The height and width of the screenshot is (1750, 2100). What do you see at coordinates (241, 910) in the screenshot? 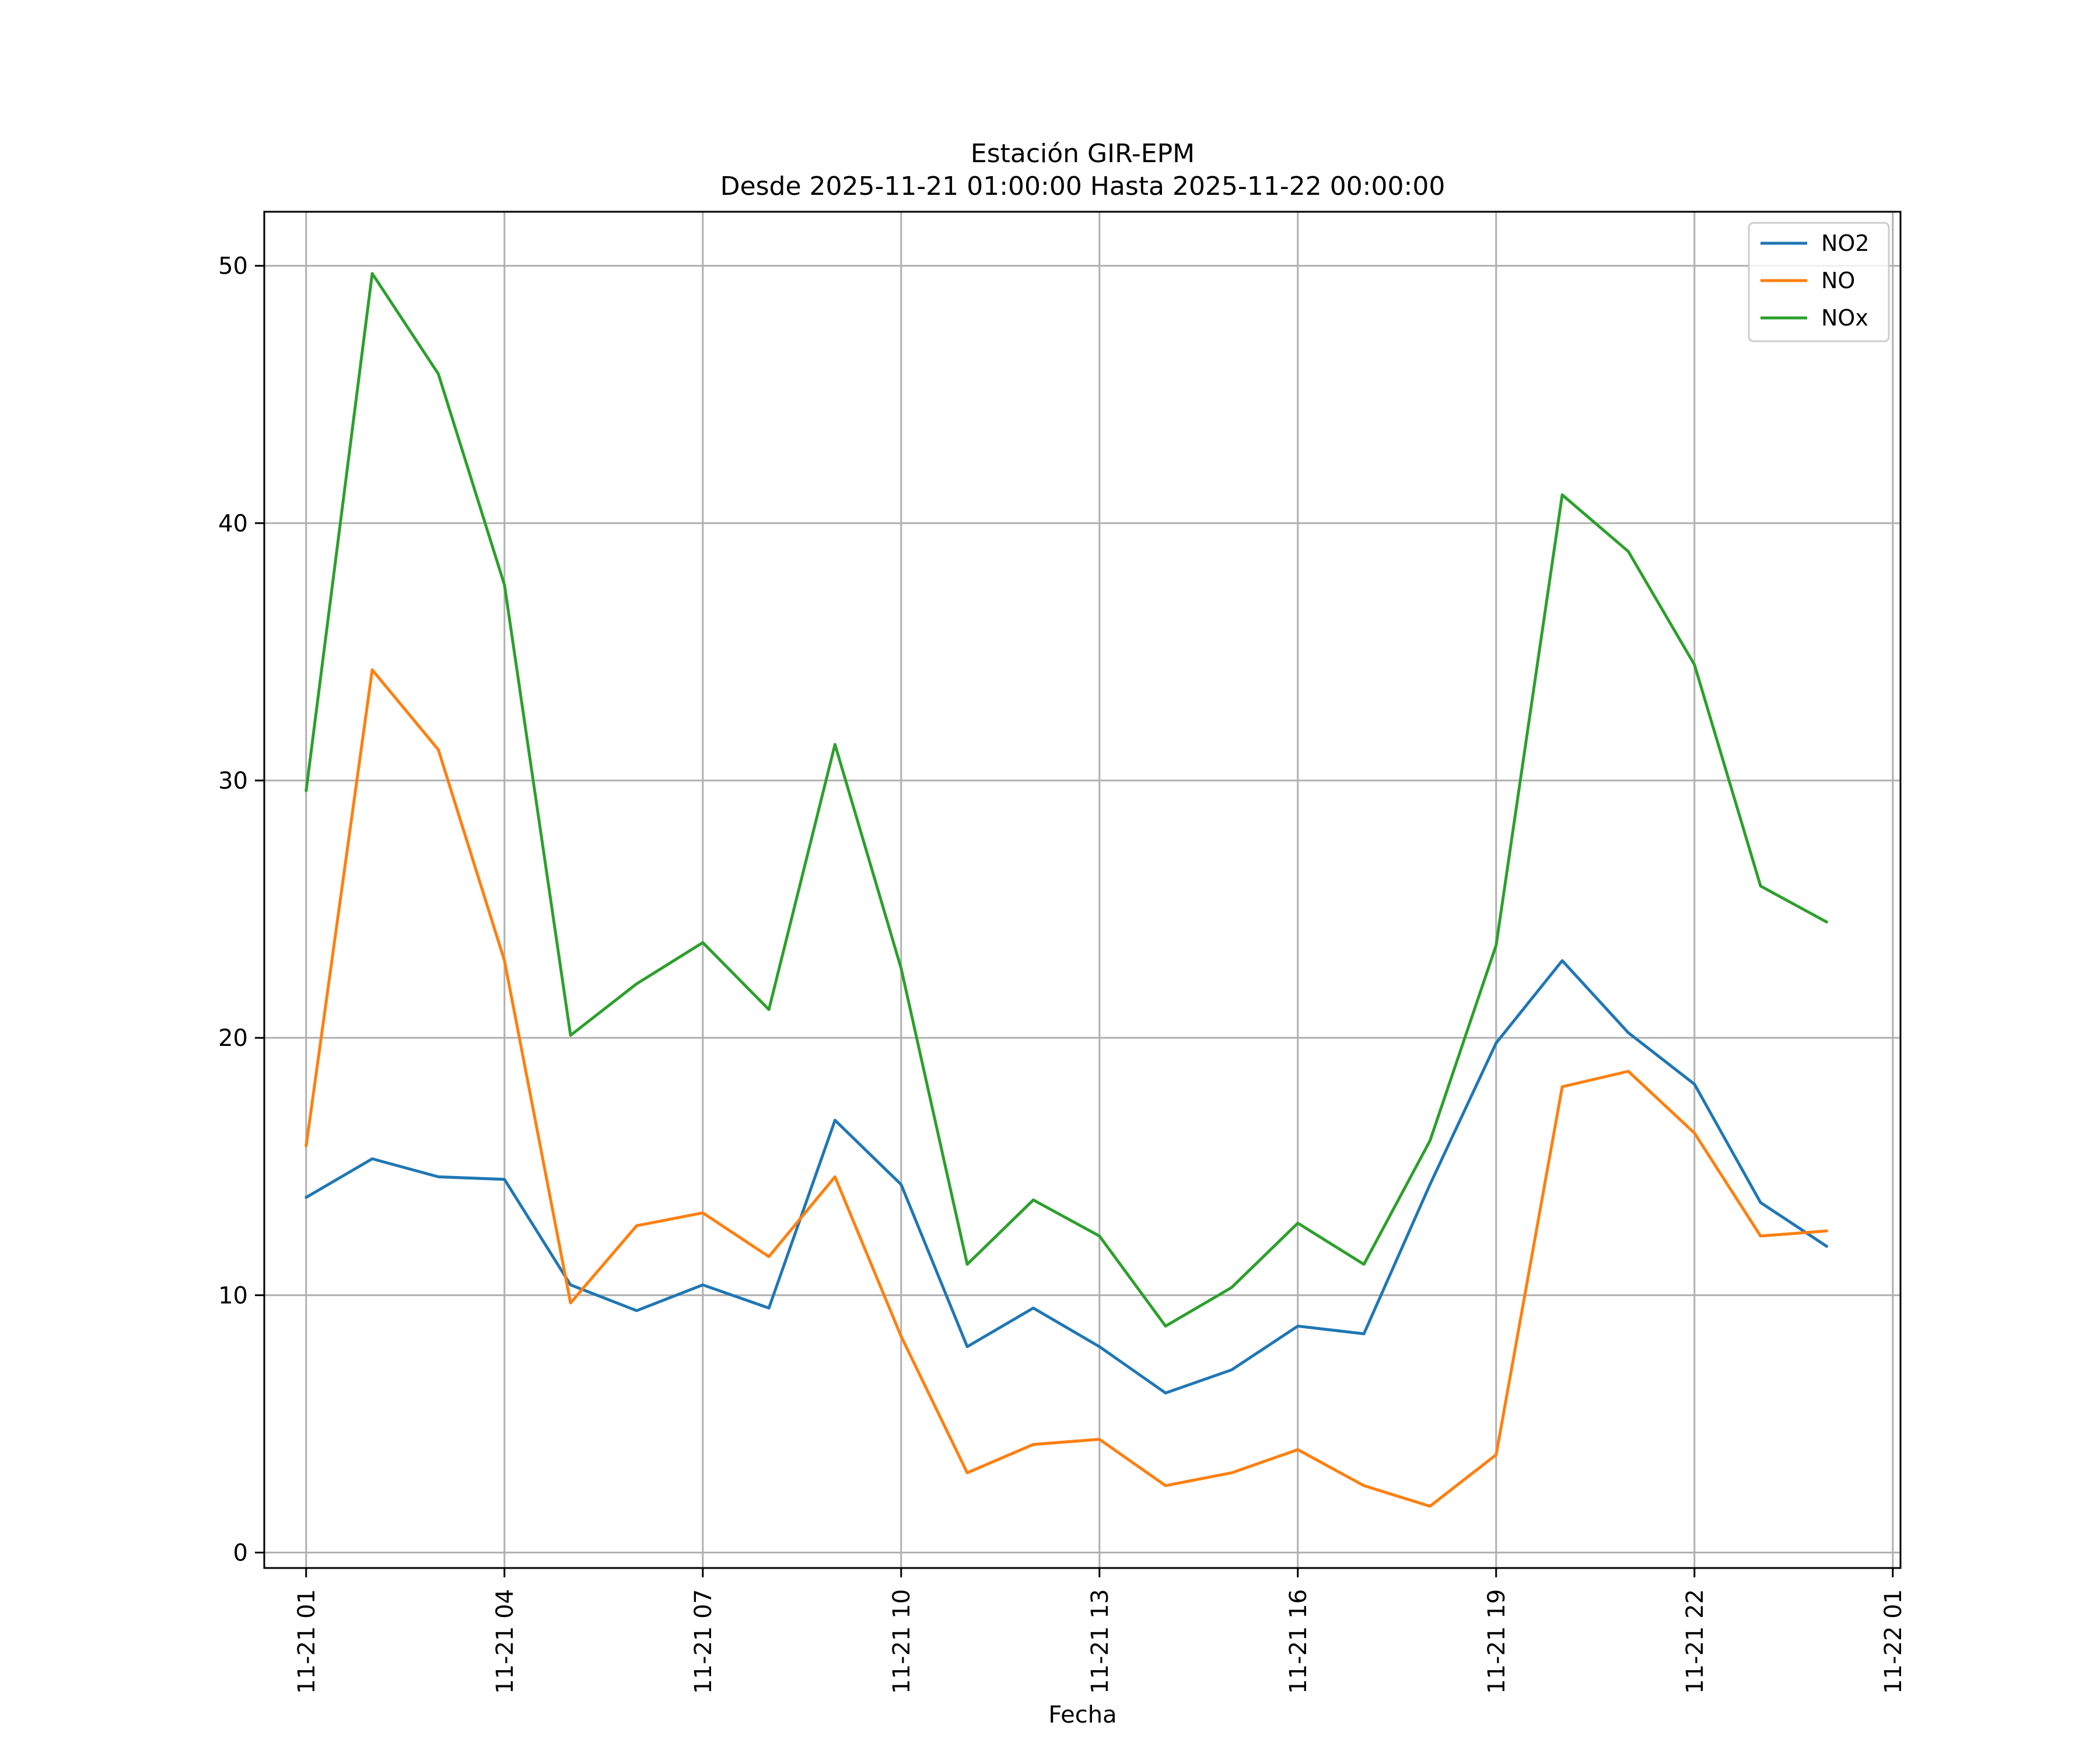
I see `y-axis: 0 10 20 30 40 50` at bounding box center [241, 910].